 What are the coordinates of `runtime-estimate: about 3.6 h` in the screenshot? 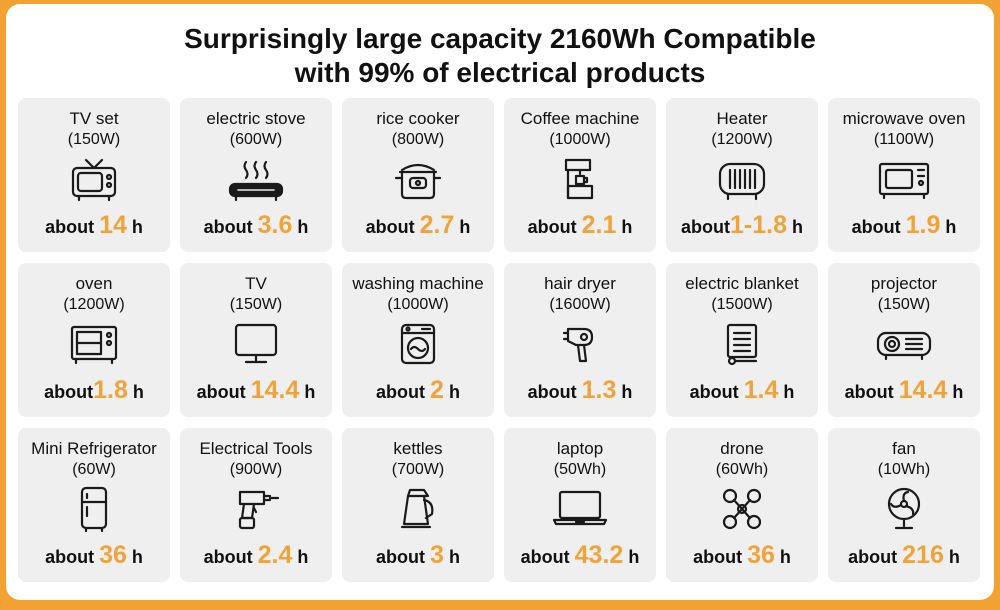 It's located at (256, 226).